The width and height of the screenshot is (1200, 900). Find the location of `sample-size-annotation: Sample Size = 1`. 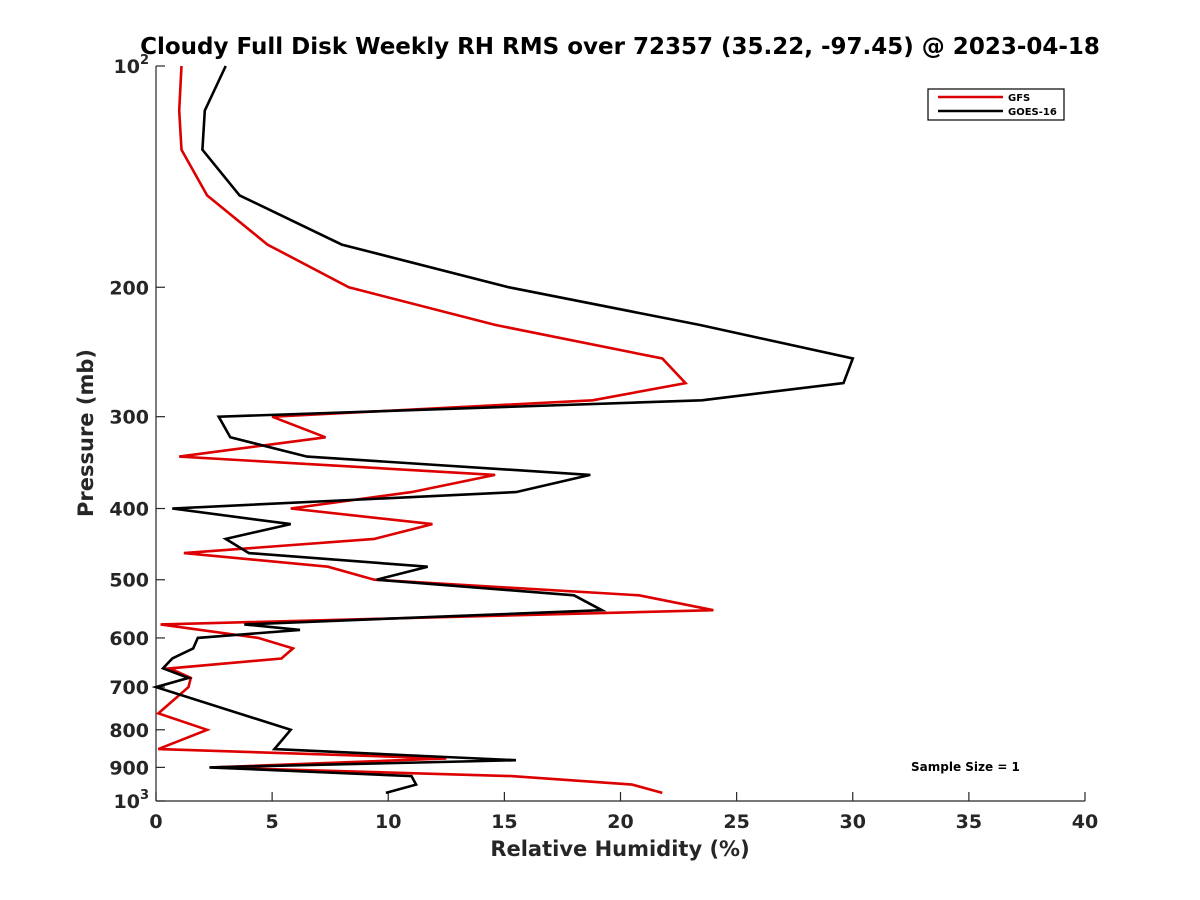

sample-size-annotation: Sample Size = 1 is located at coordinates (965, 767).